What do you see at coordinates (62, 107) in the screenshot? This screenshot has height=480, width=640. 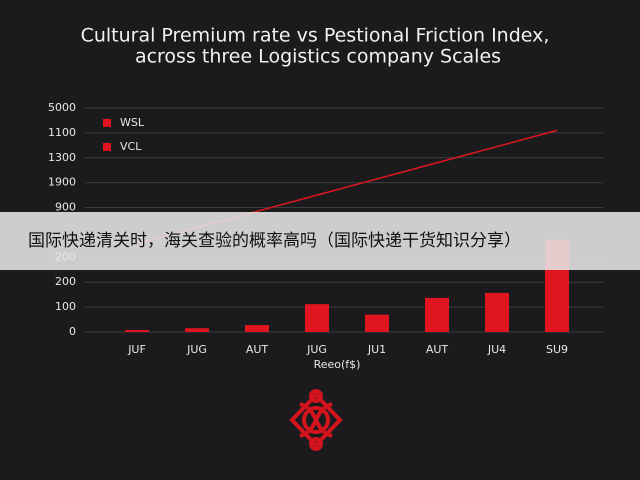 I see `y-tick-label: 5000` at bounding box center [62, 107].